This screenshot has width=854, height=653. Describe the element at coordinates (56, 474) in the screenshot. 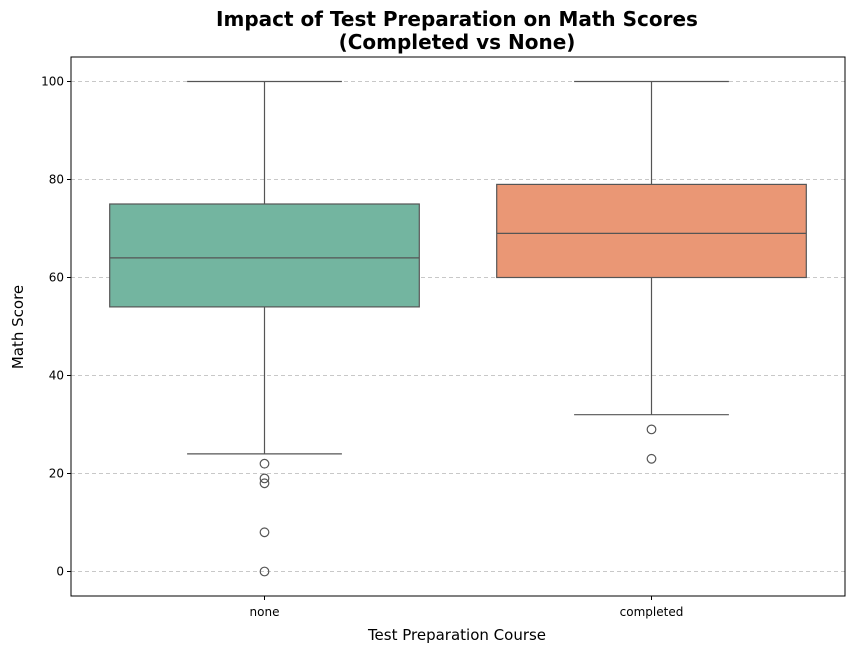

I see `y-tick-label: 20` at that location.